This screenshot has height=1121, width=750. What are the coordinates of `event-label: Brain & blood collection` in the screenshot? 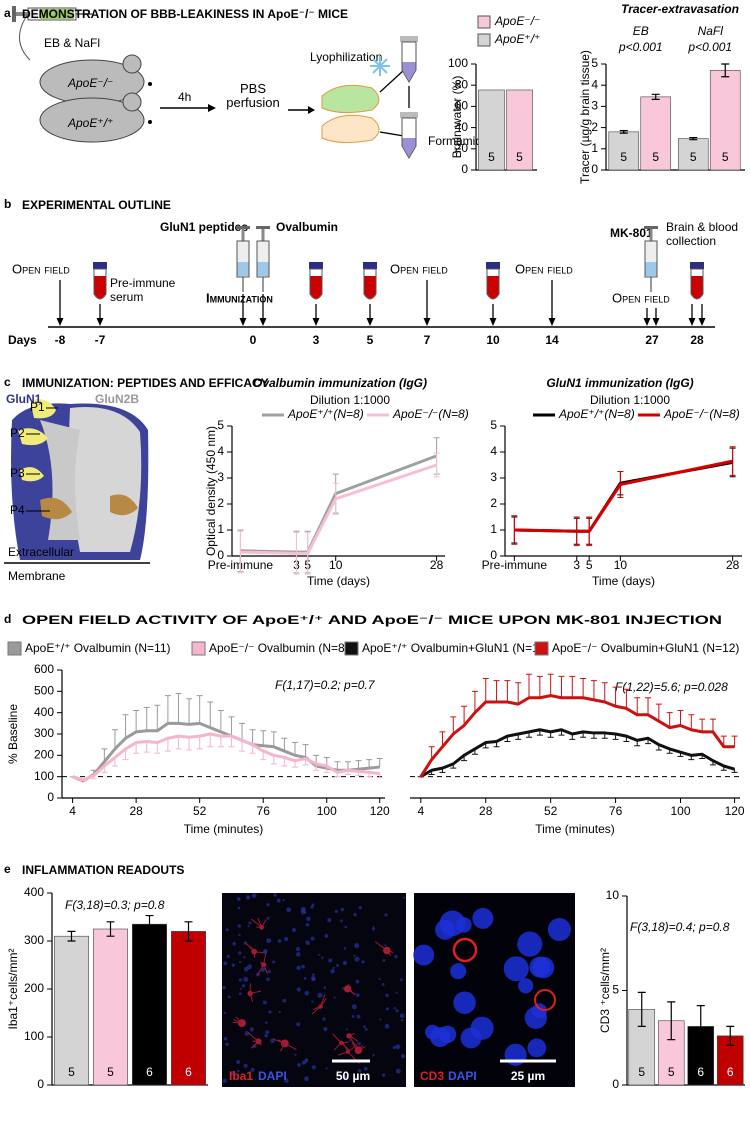 It's located at (702, 234).